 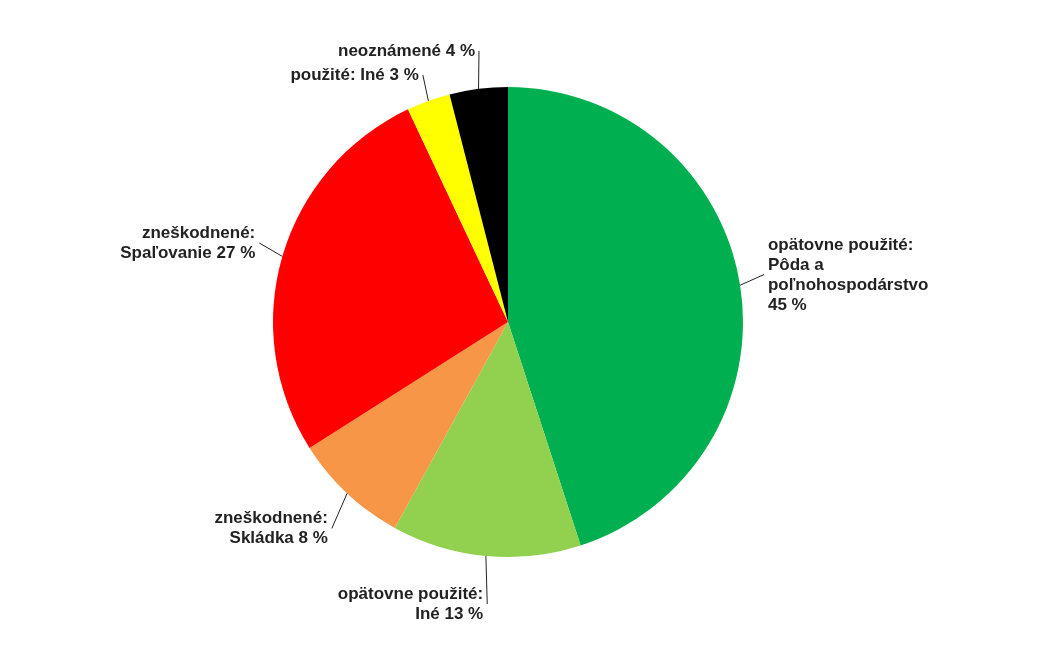 I want to click on slice-label: zneškodnené: Spaľovanie 27 %, so click(x=188, y=242).